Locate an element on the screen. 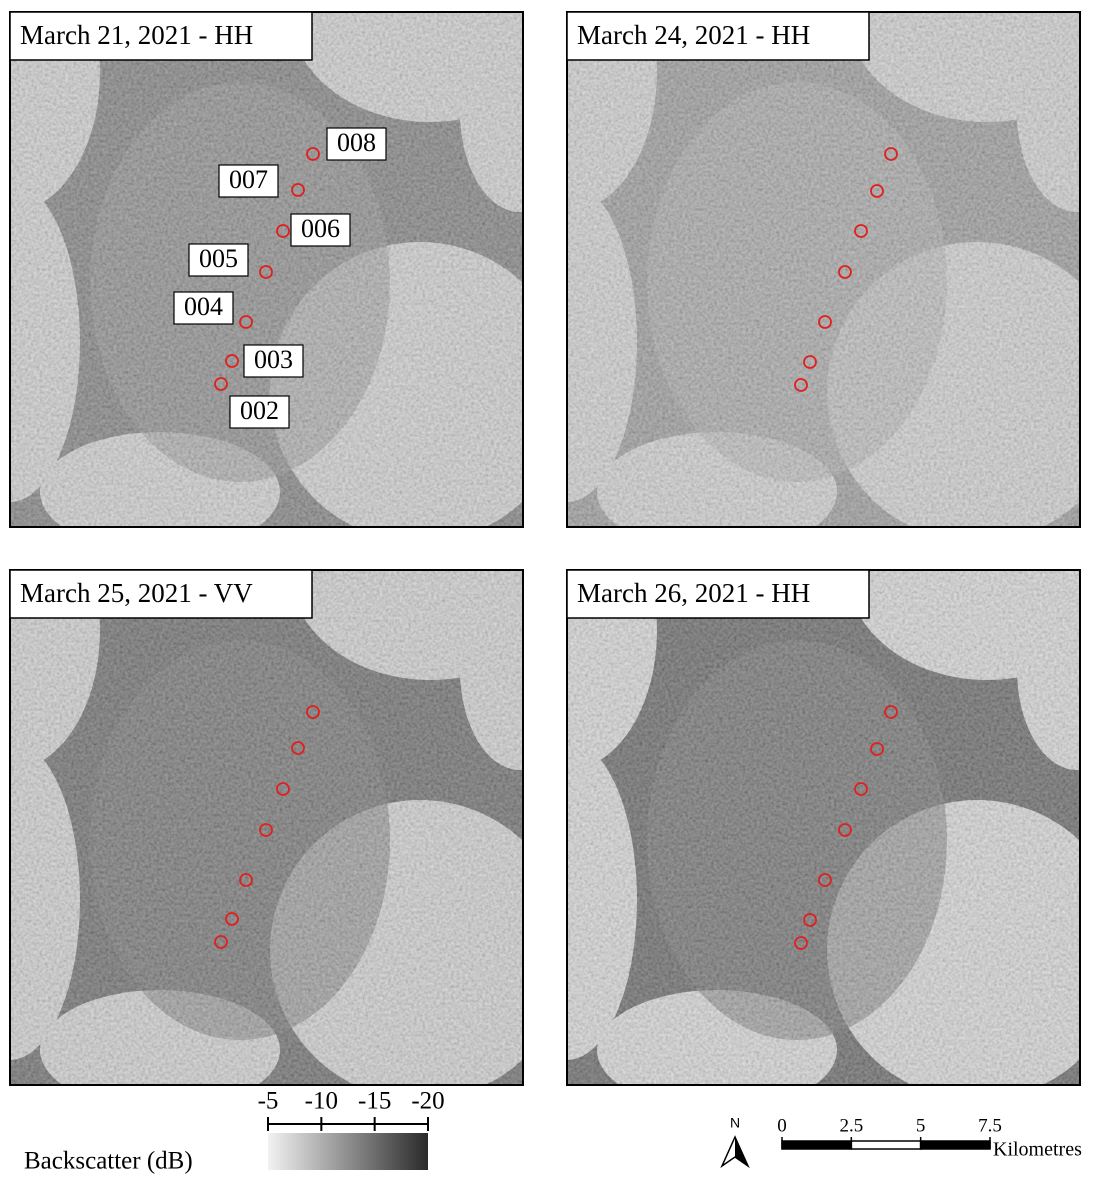 Image resolution: width=1115 pixels, height=1183 pixels. site-label: 005 is located at coordinates (218, 258).